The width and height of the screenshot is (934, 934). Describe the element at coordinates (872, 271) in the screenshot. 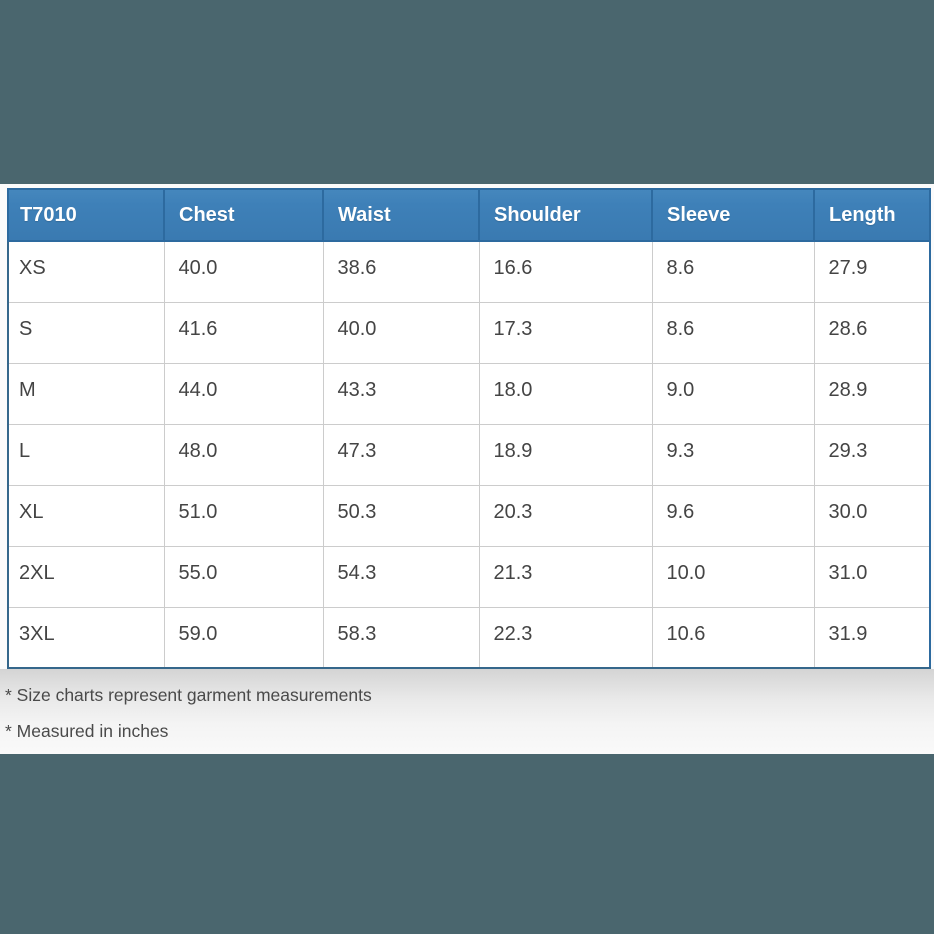

I see `measurement-cell: 27.9` at that location.